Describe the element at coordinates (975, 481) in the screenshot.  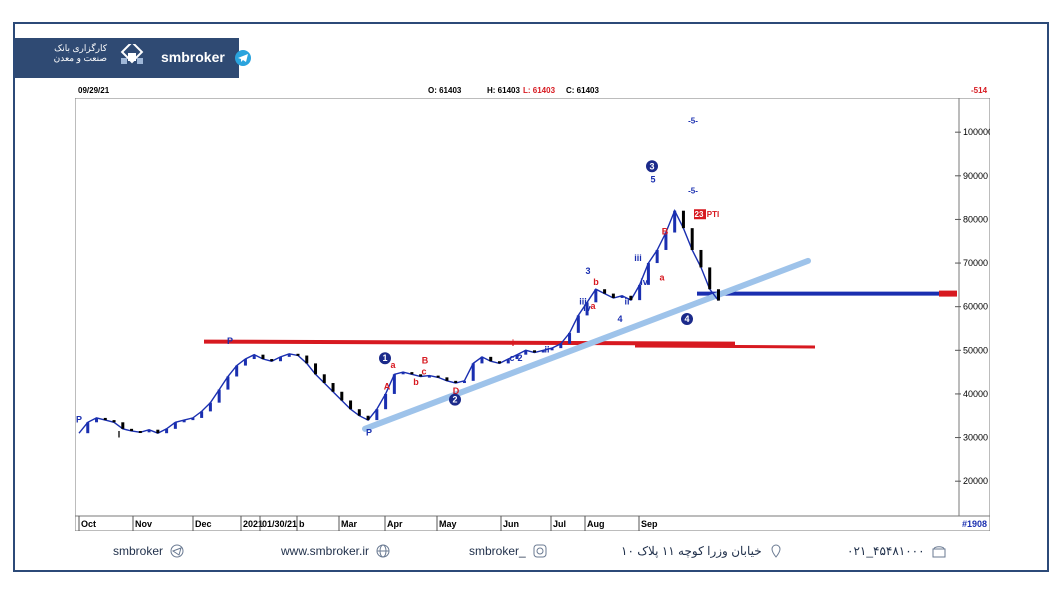
I see `y-tick-label: 20000` at that location.